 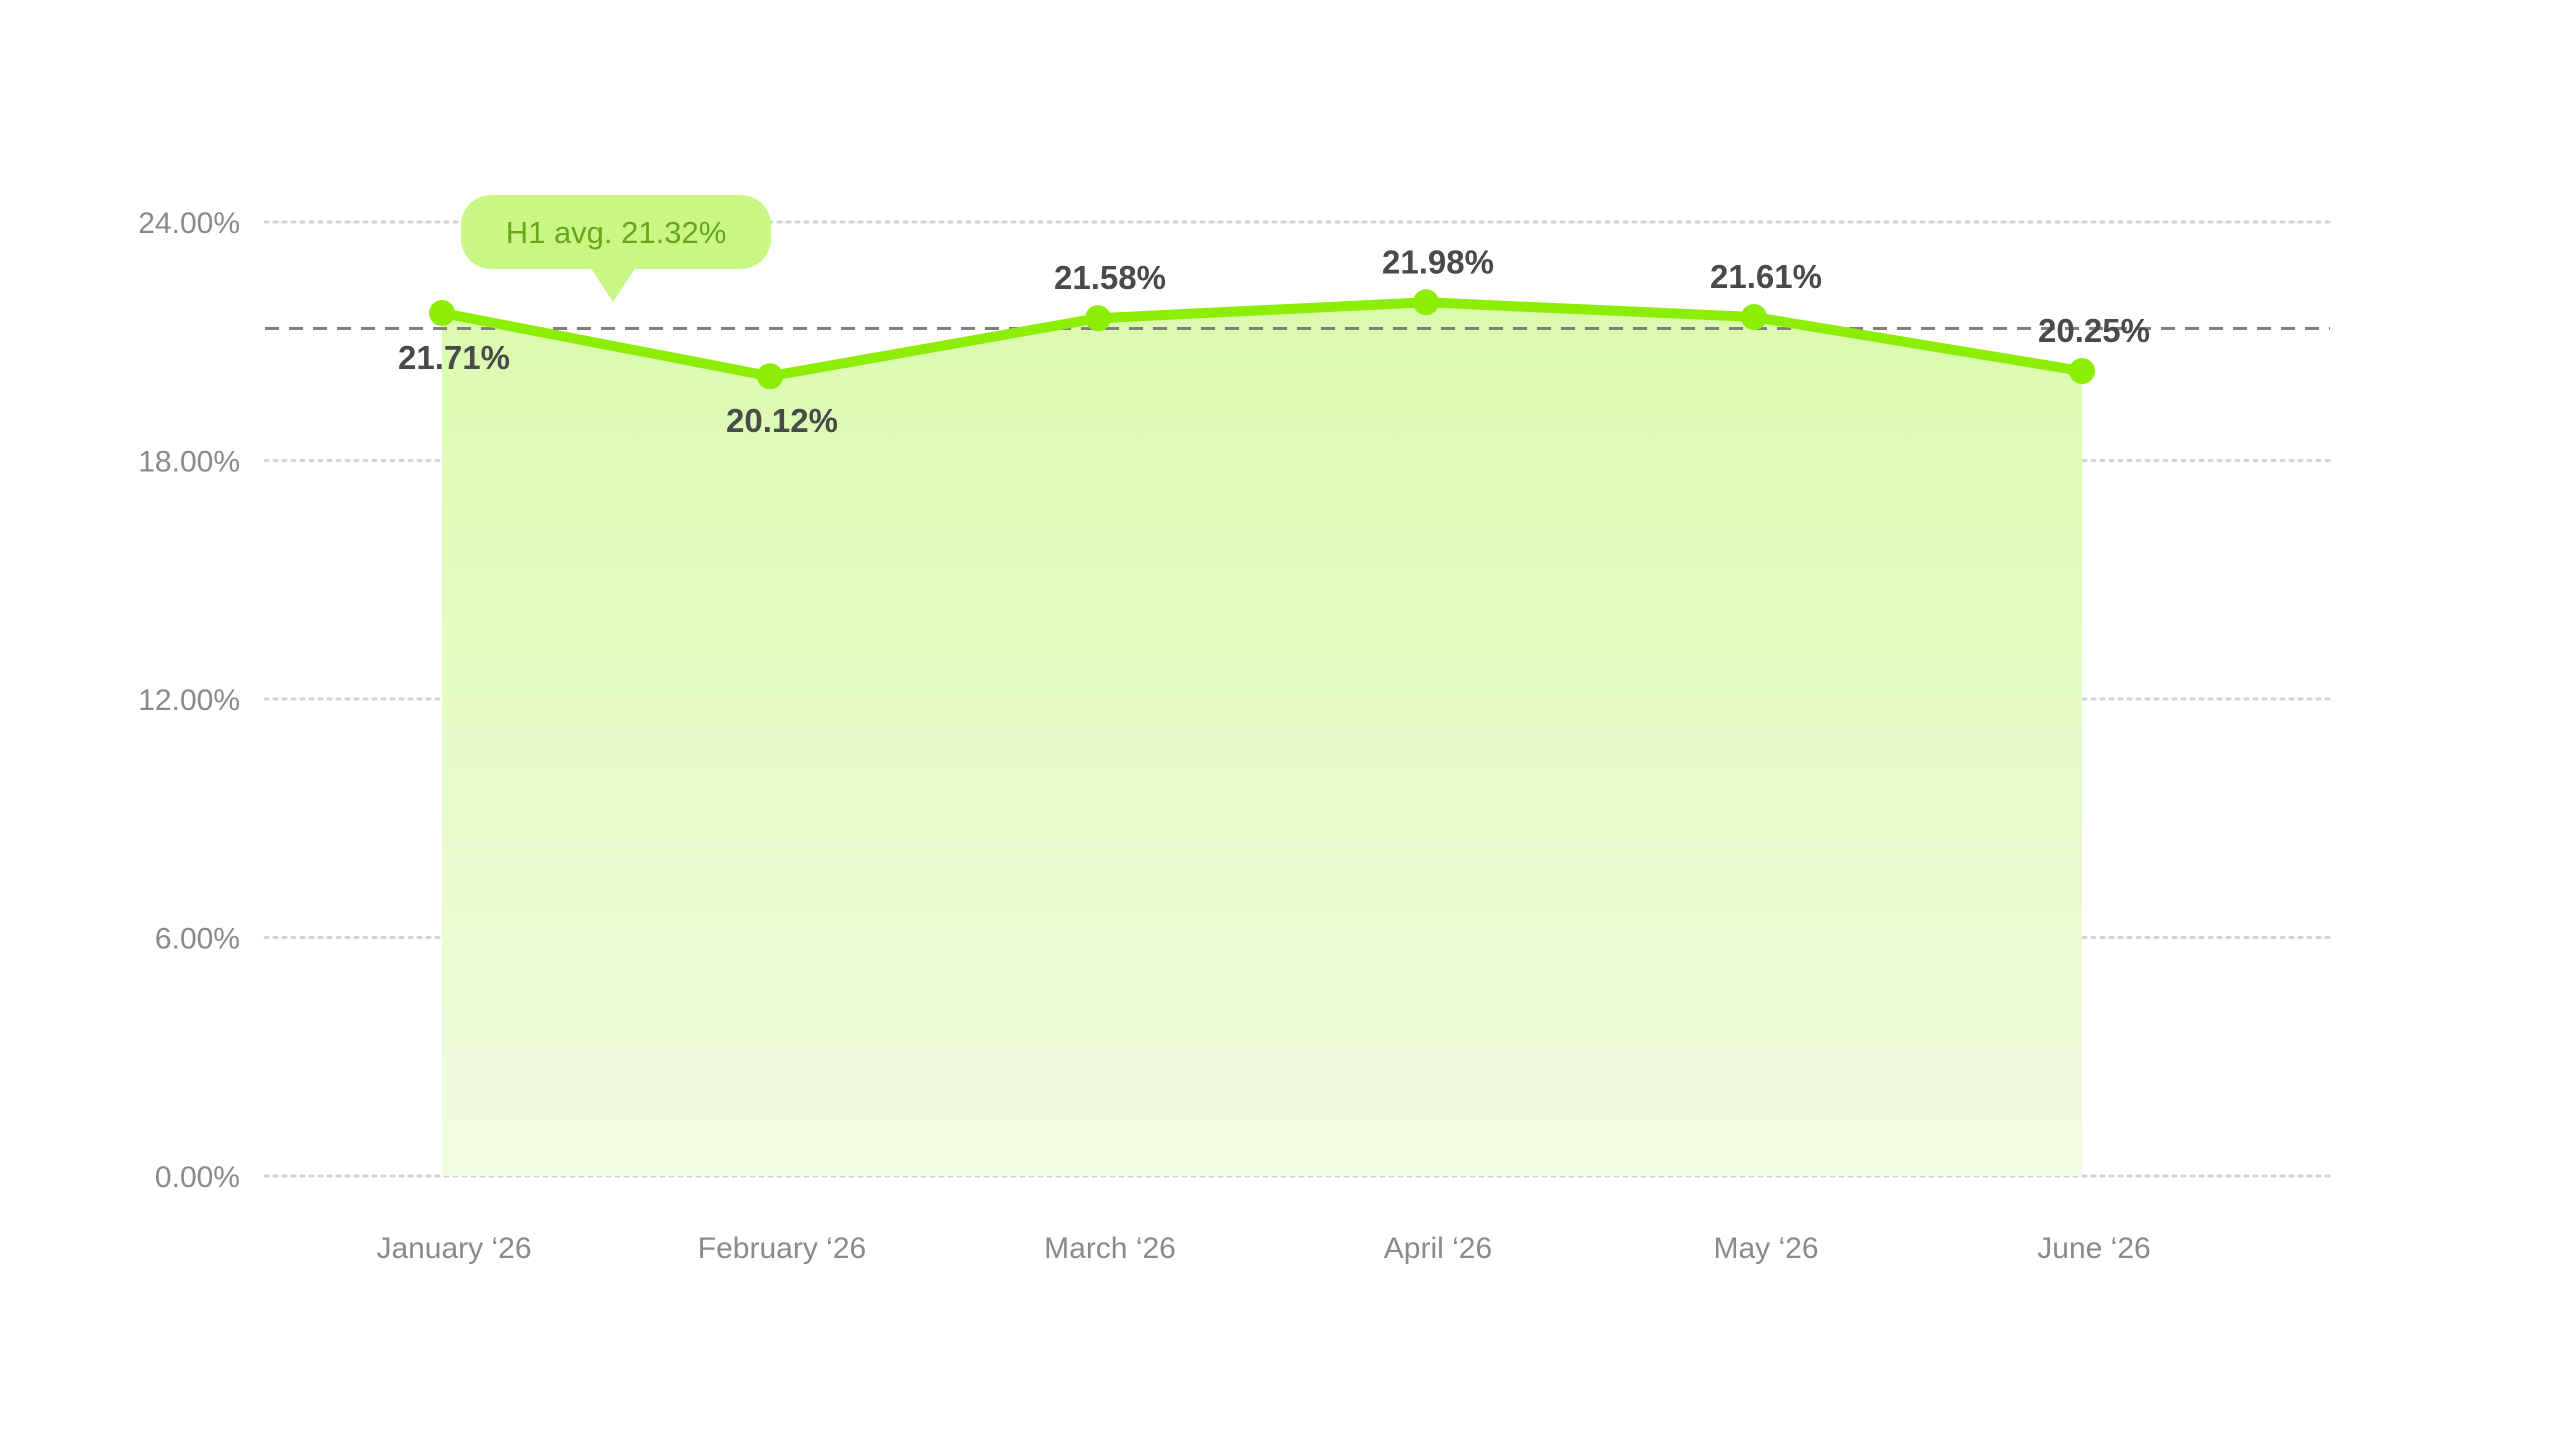 What do you see at coordinates (1438, 261) in the screenshot?
I see `data-label: 21.98%` at bounding box center [1438, 261].